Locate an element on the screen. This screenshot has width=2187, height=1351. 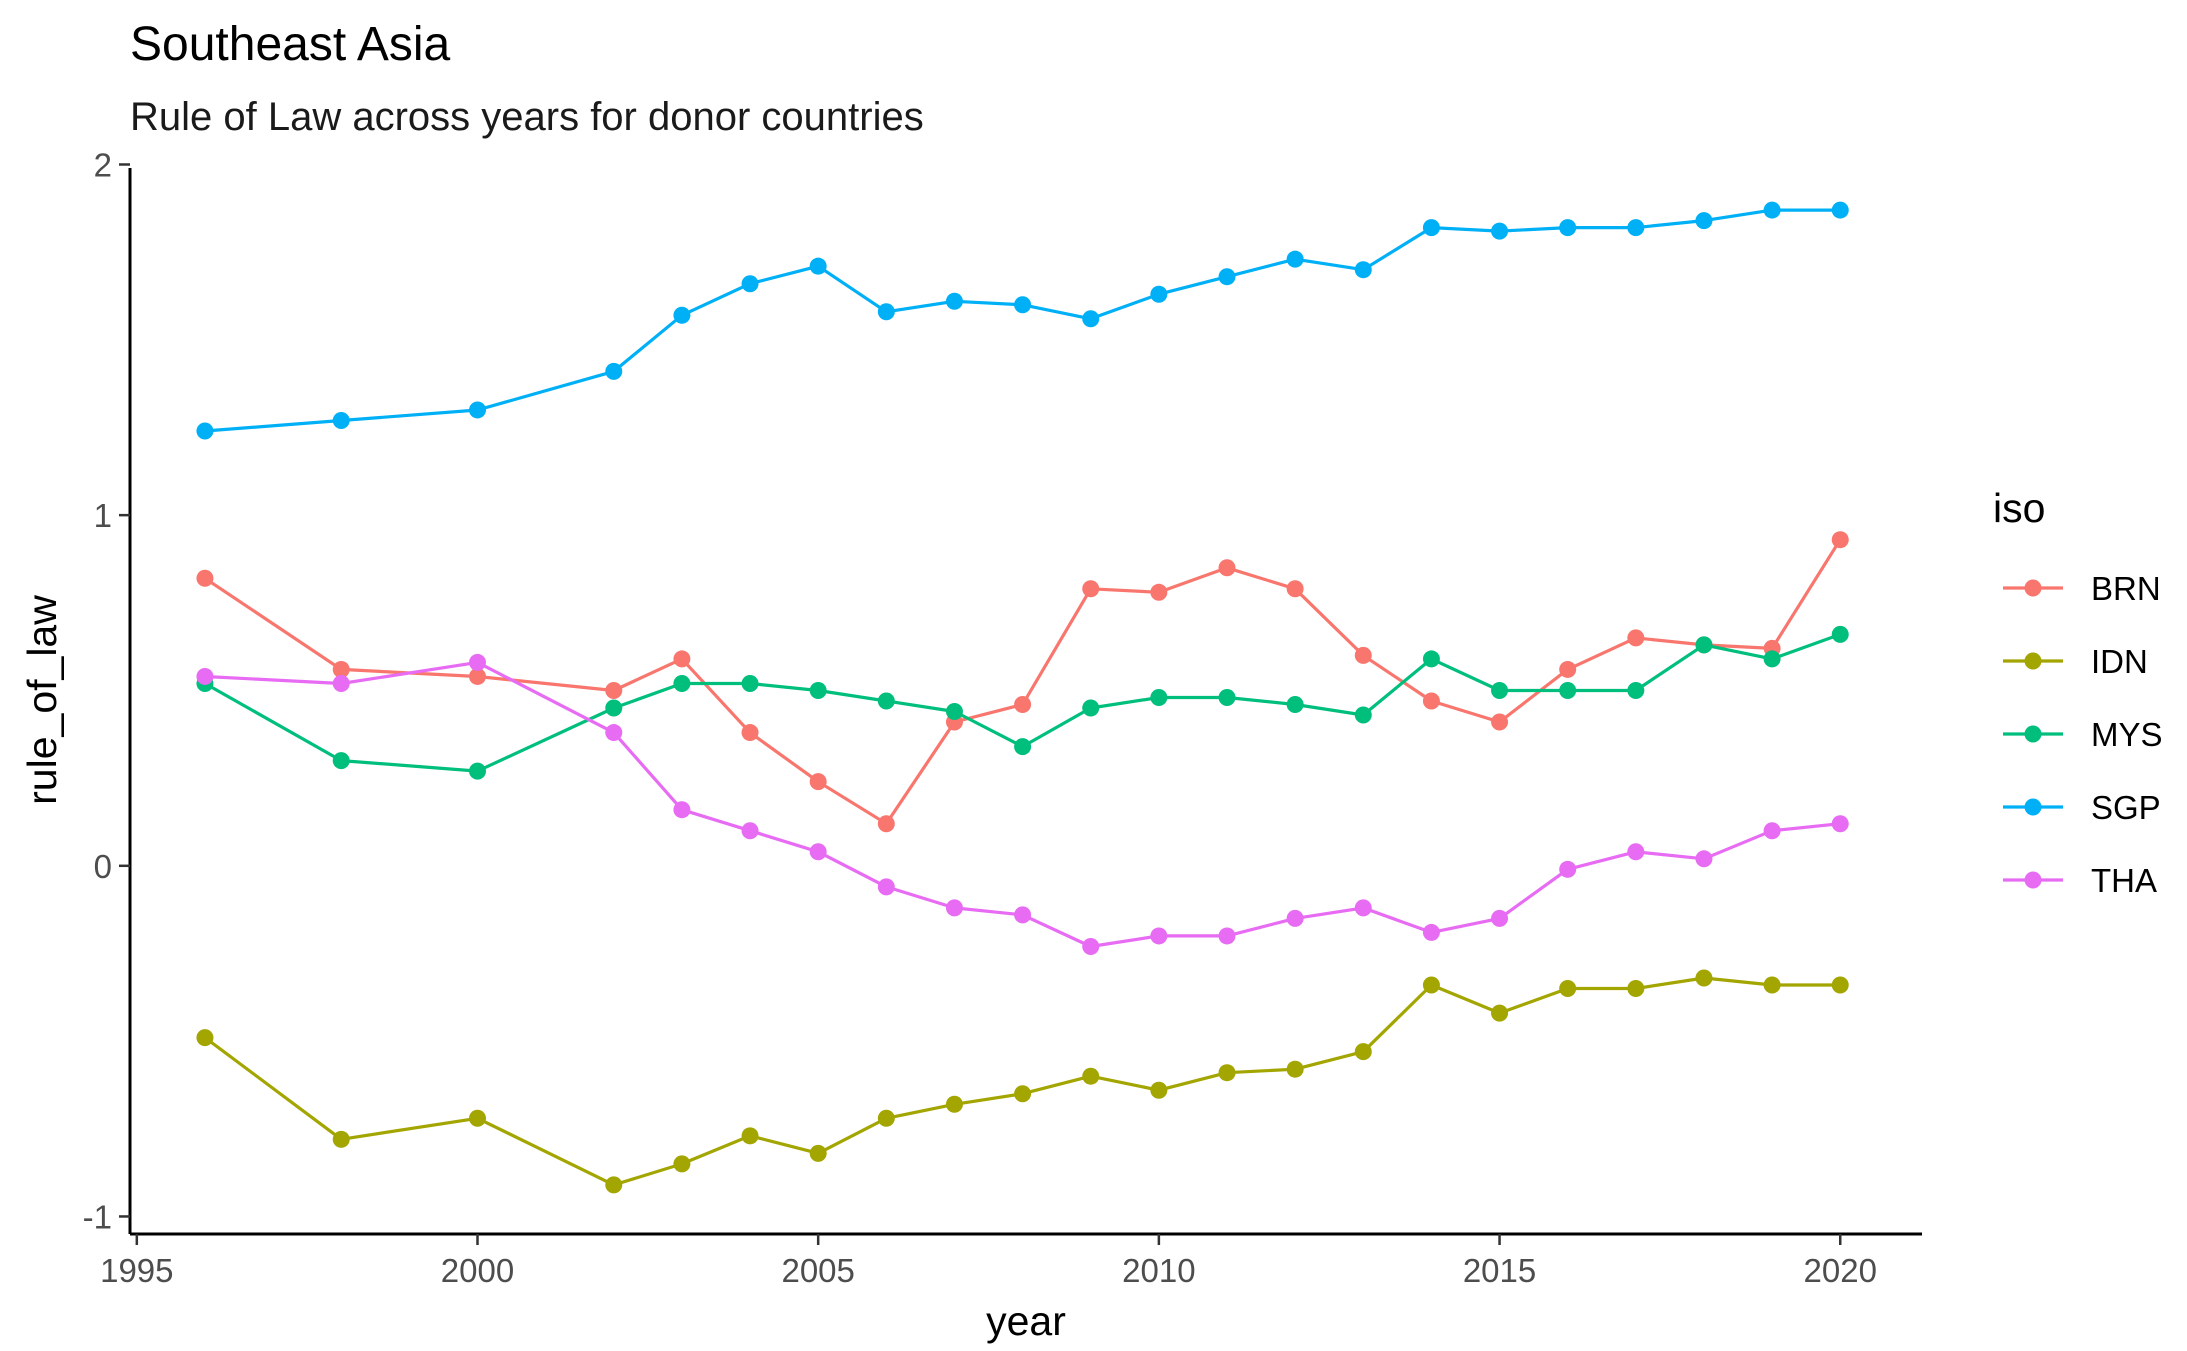
series-sgp is located at coordinates (1022, 320).